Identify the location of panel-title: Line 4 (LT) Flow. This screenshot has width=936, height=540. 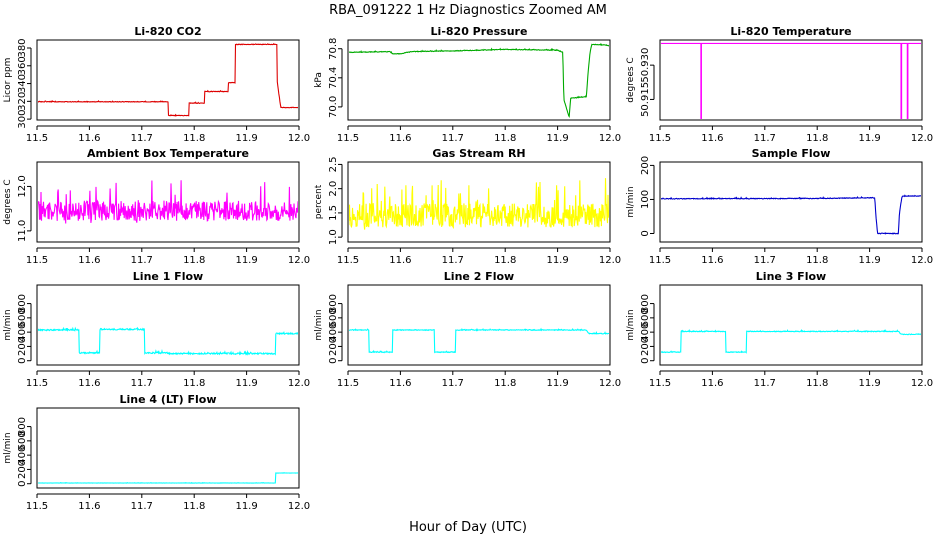
(168, 399).